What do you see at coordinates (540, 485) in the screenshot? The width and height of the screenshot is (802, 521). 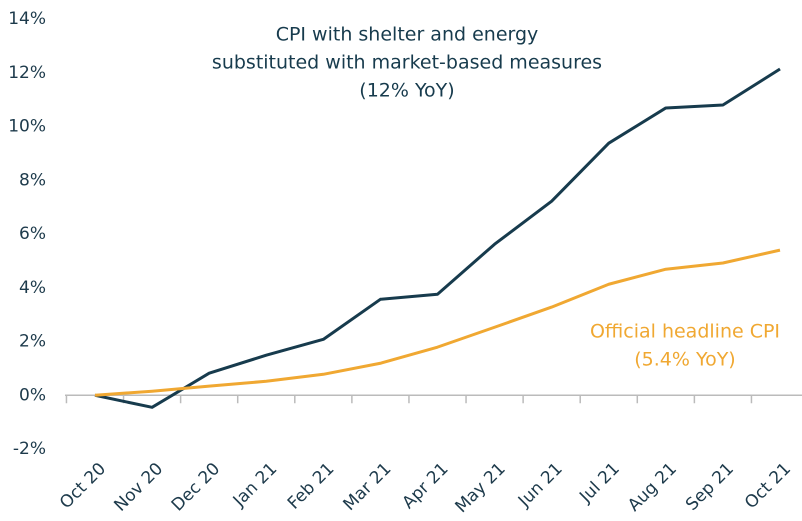 I see `x-tick-label: Jun 21` at bounding box center [540, 485].